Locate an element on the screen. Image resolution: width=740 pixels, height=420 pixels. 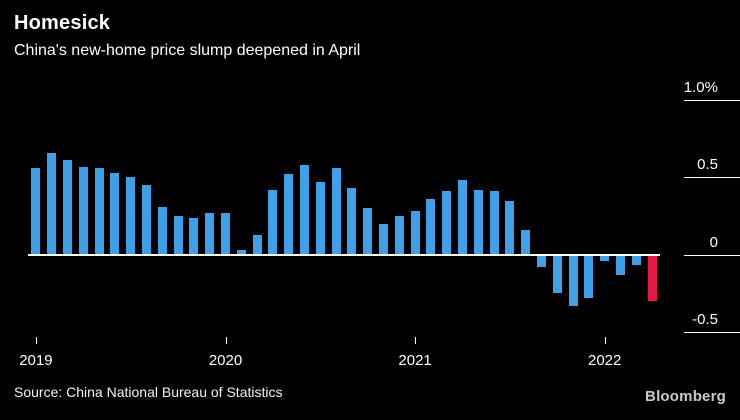
zero-axis-line is located at coordinates (344, 254).